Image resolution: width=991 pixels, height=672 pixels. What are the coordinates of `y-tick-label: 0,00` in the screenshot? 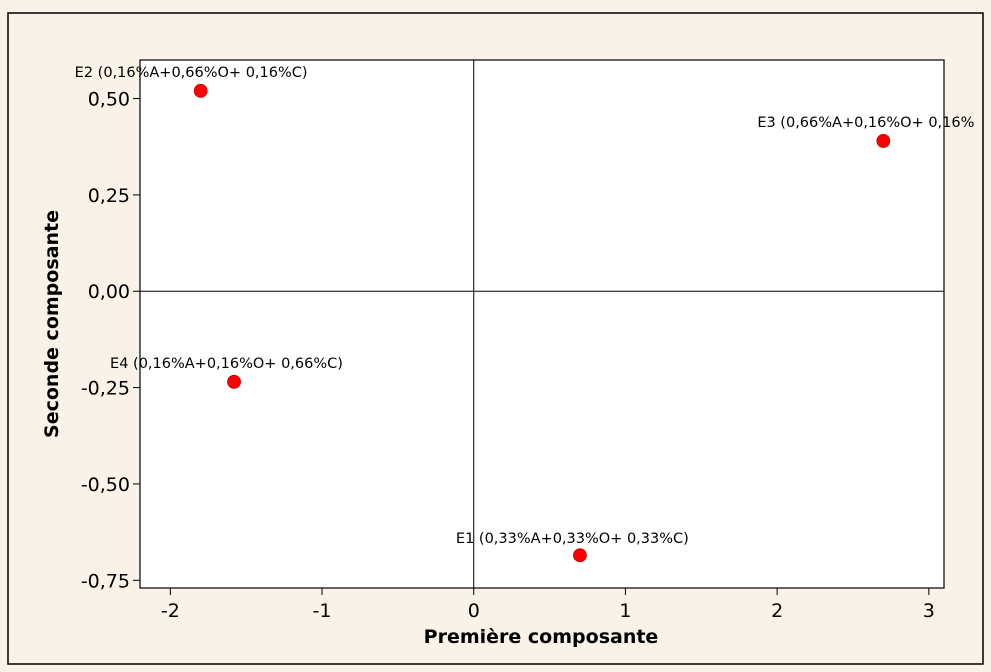 It's located at (109, 292).